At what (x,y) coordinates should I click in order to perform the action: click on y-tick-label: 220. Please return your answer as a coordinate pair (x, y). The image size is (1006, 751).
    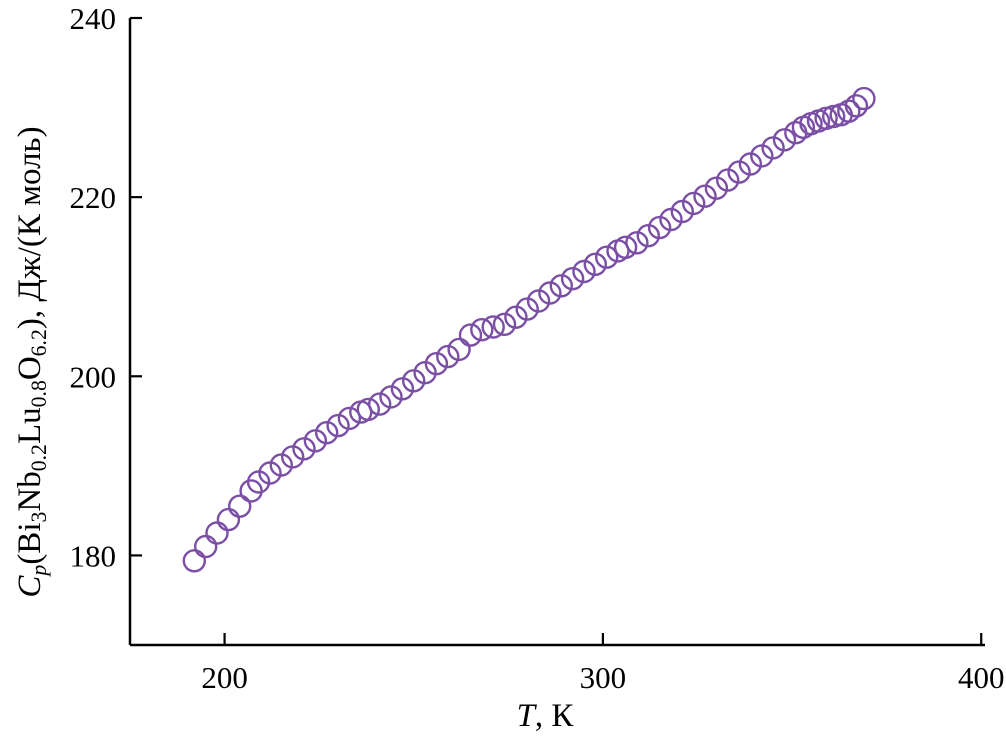
    Looking at the image, I should click on (93, 197).